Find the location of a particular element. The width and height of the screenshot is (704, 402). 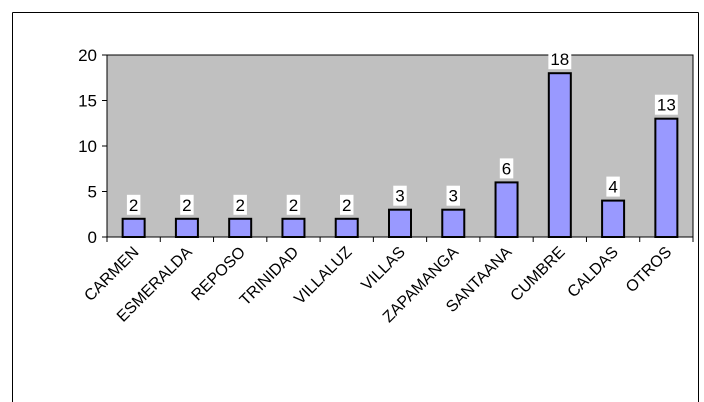

x-tick-label: VILLALUZ is located at coordinates (323, 276).